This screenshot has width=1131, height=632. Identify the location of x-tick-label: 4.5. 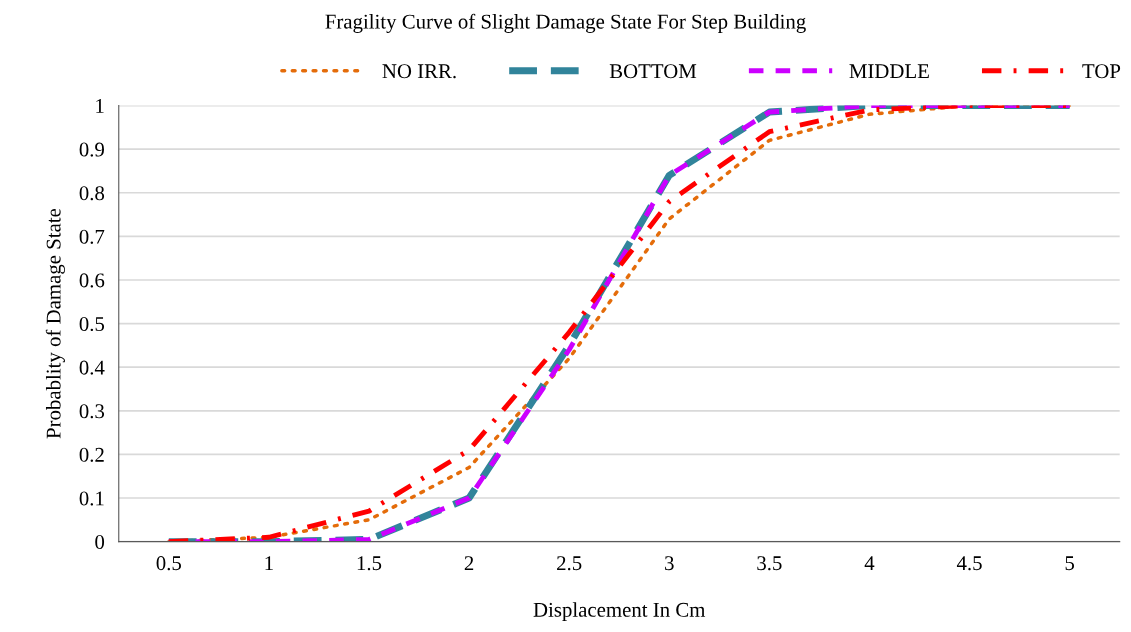
(969, 563).